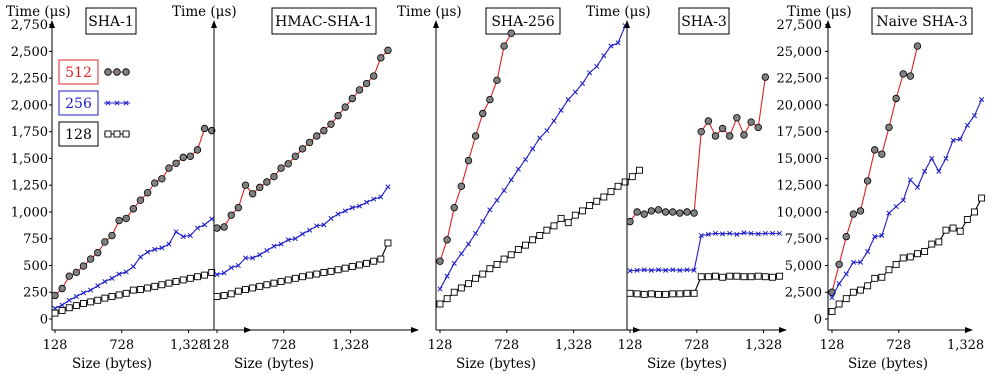 The width and height of the screenshot is (995, 376). I want to click on y-tick-label: 2,250, so click(29, 79).